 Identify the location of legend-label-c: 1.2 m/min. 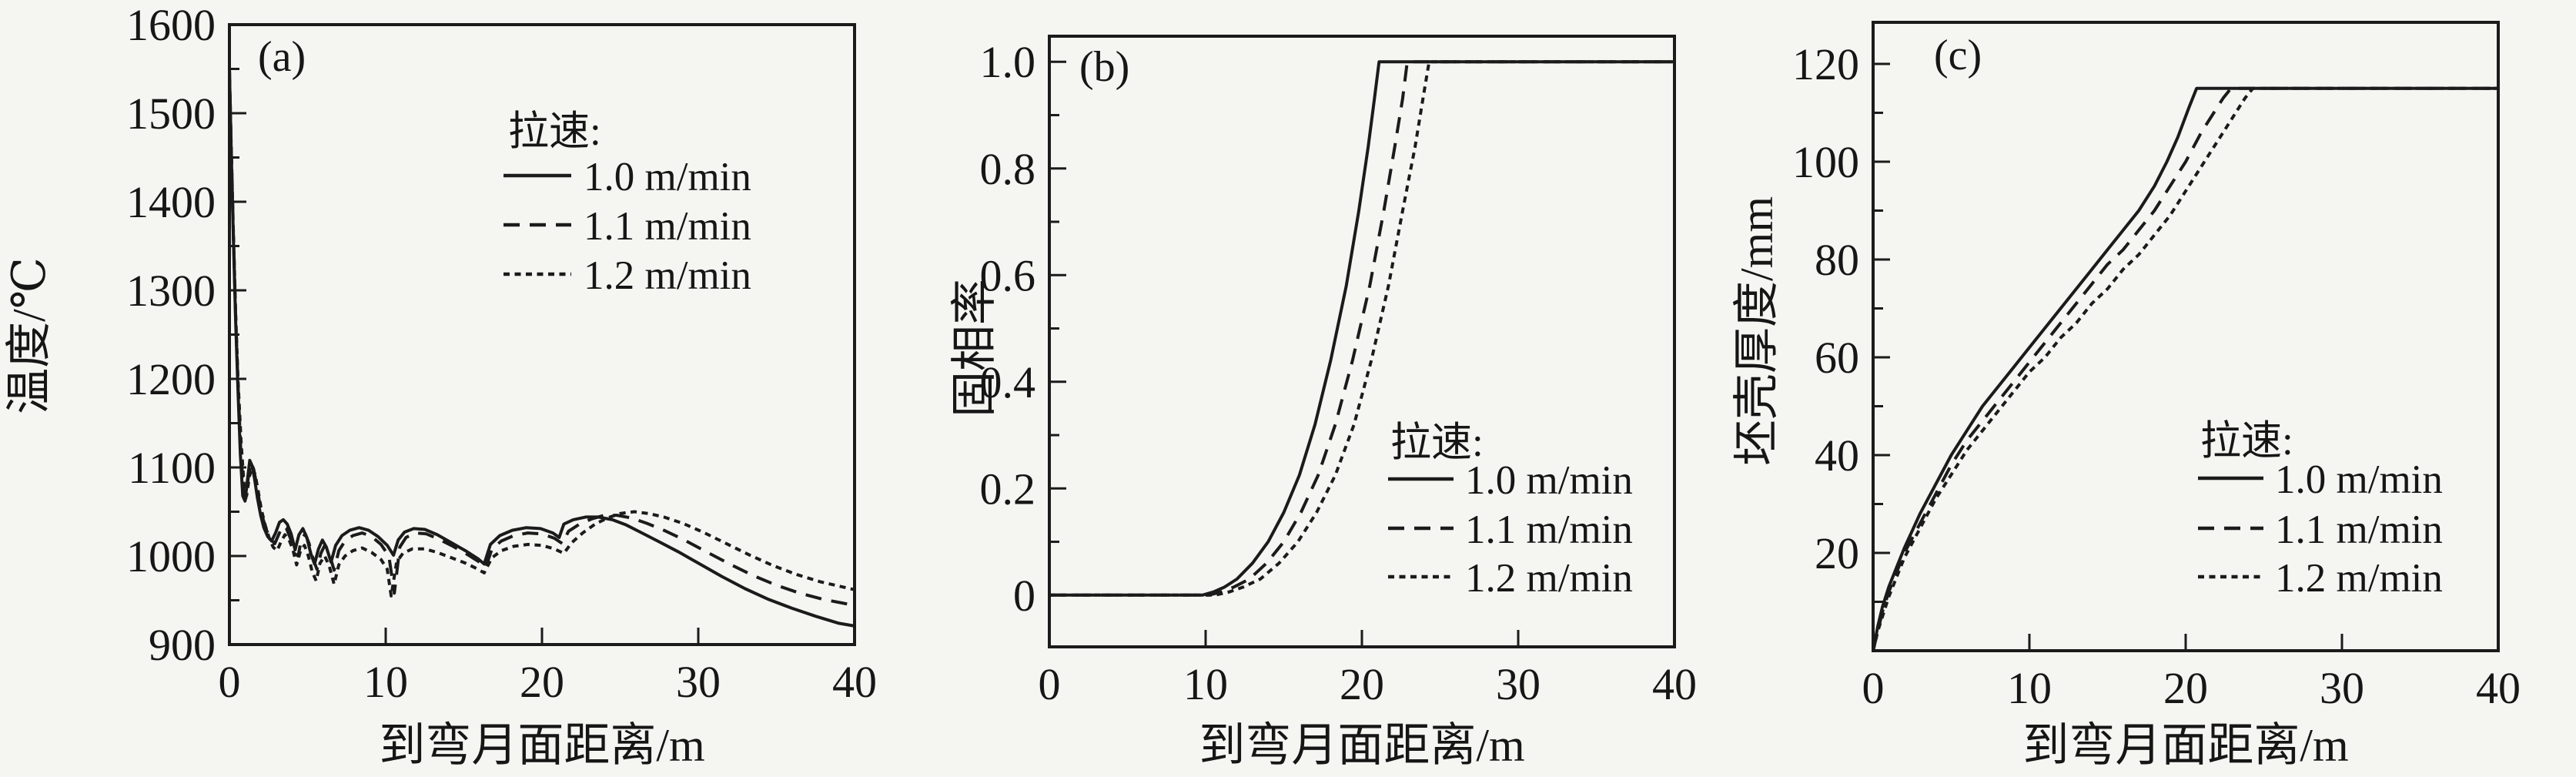
(2359, 578).